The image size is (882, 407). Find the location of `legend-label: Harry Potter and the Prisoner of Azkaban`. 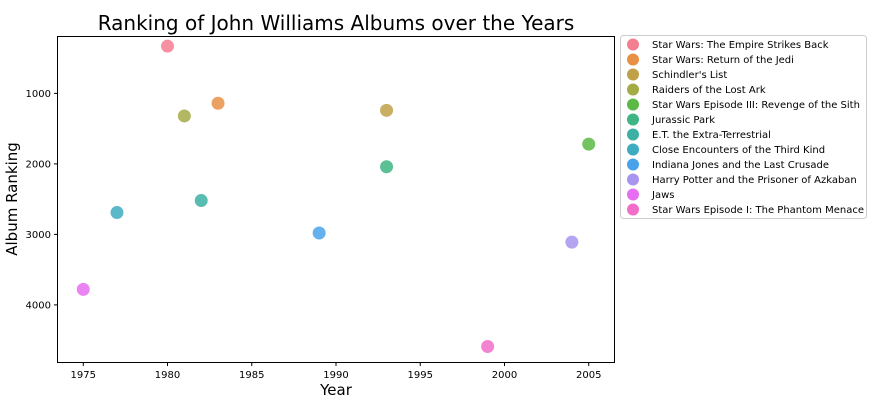

legend-label: Harry Potter and the Prisoner of Azkaban is located at coordinates (754, 180).